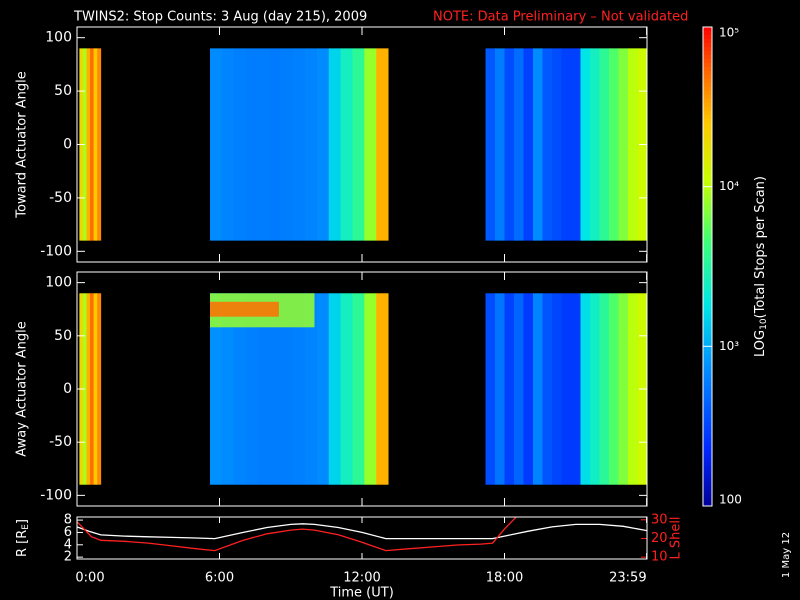 The height and width of the screenshot is (600, 800). Describe the element at coordinates (659, 538) in the screenshot. I see `y2-tick-label: 20` at that location.